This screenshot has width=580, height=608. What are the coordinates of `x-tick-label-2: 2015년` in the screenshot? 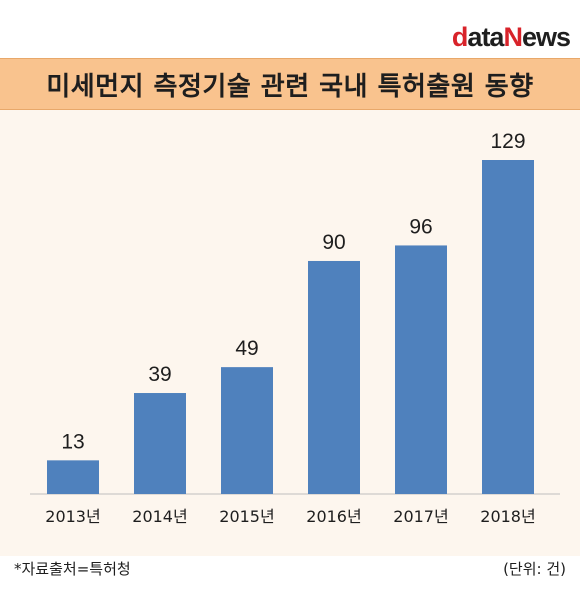 It's located at (246, 516).